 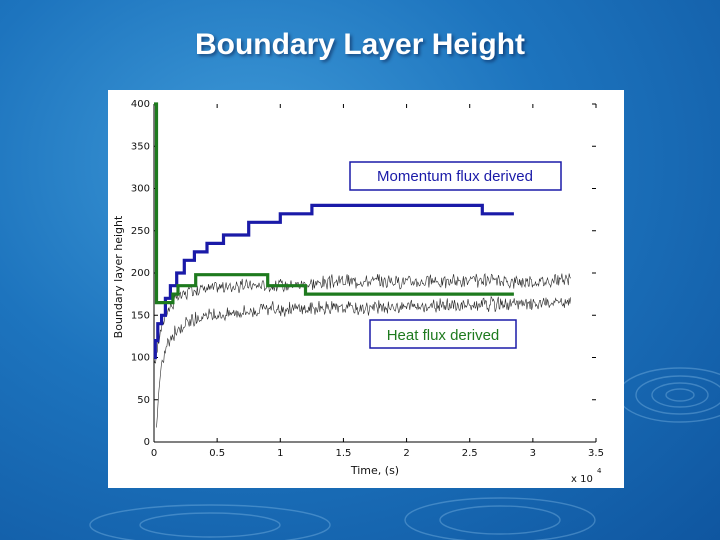 What do you see at coordinates (140, 146) in the screenshot?
I see `y-tick-label: 350` at bounding box center [140, 146].